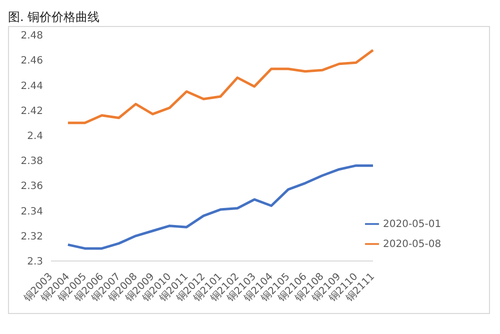 This screenshot has height=334, width=500. What do you see at coordinates (31, 86) in the screenshot?
I see `y-tick-label: 2.44` at bounding box center [31, 86].